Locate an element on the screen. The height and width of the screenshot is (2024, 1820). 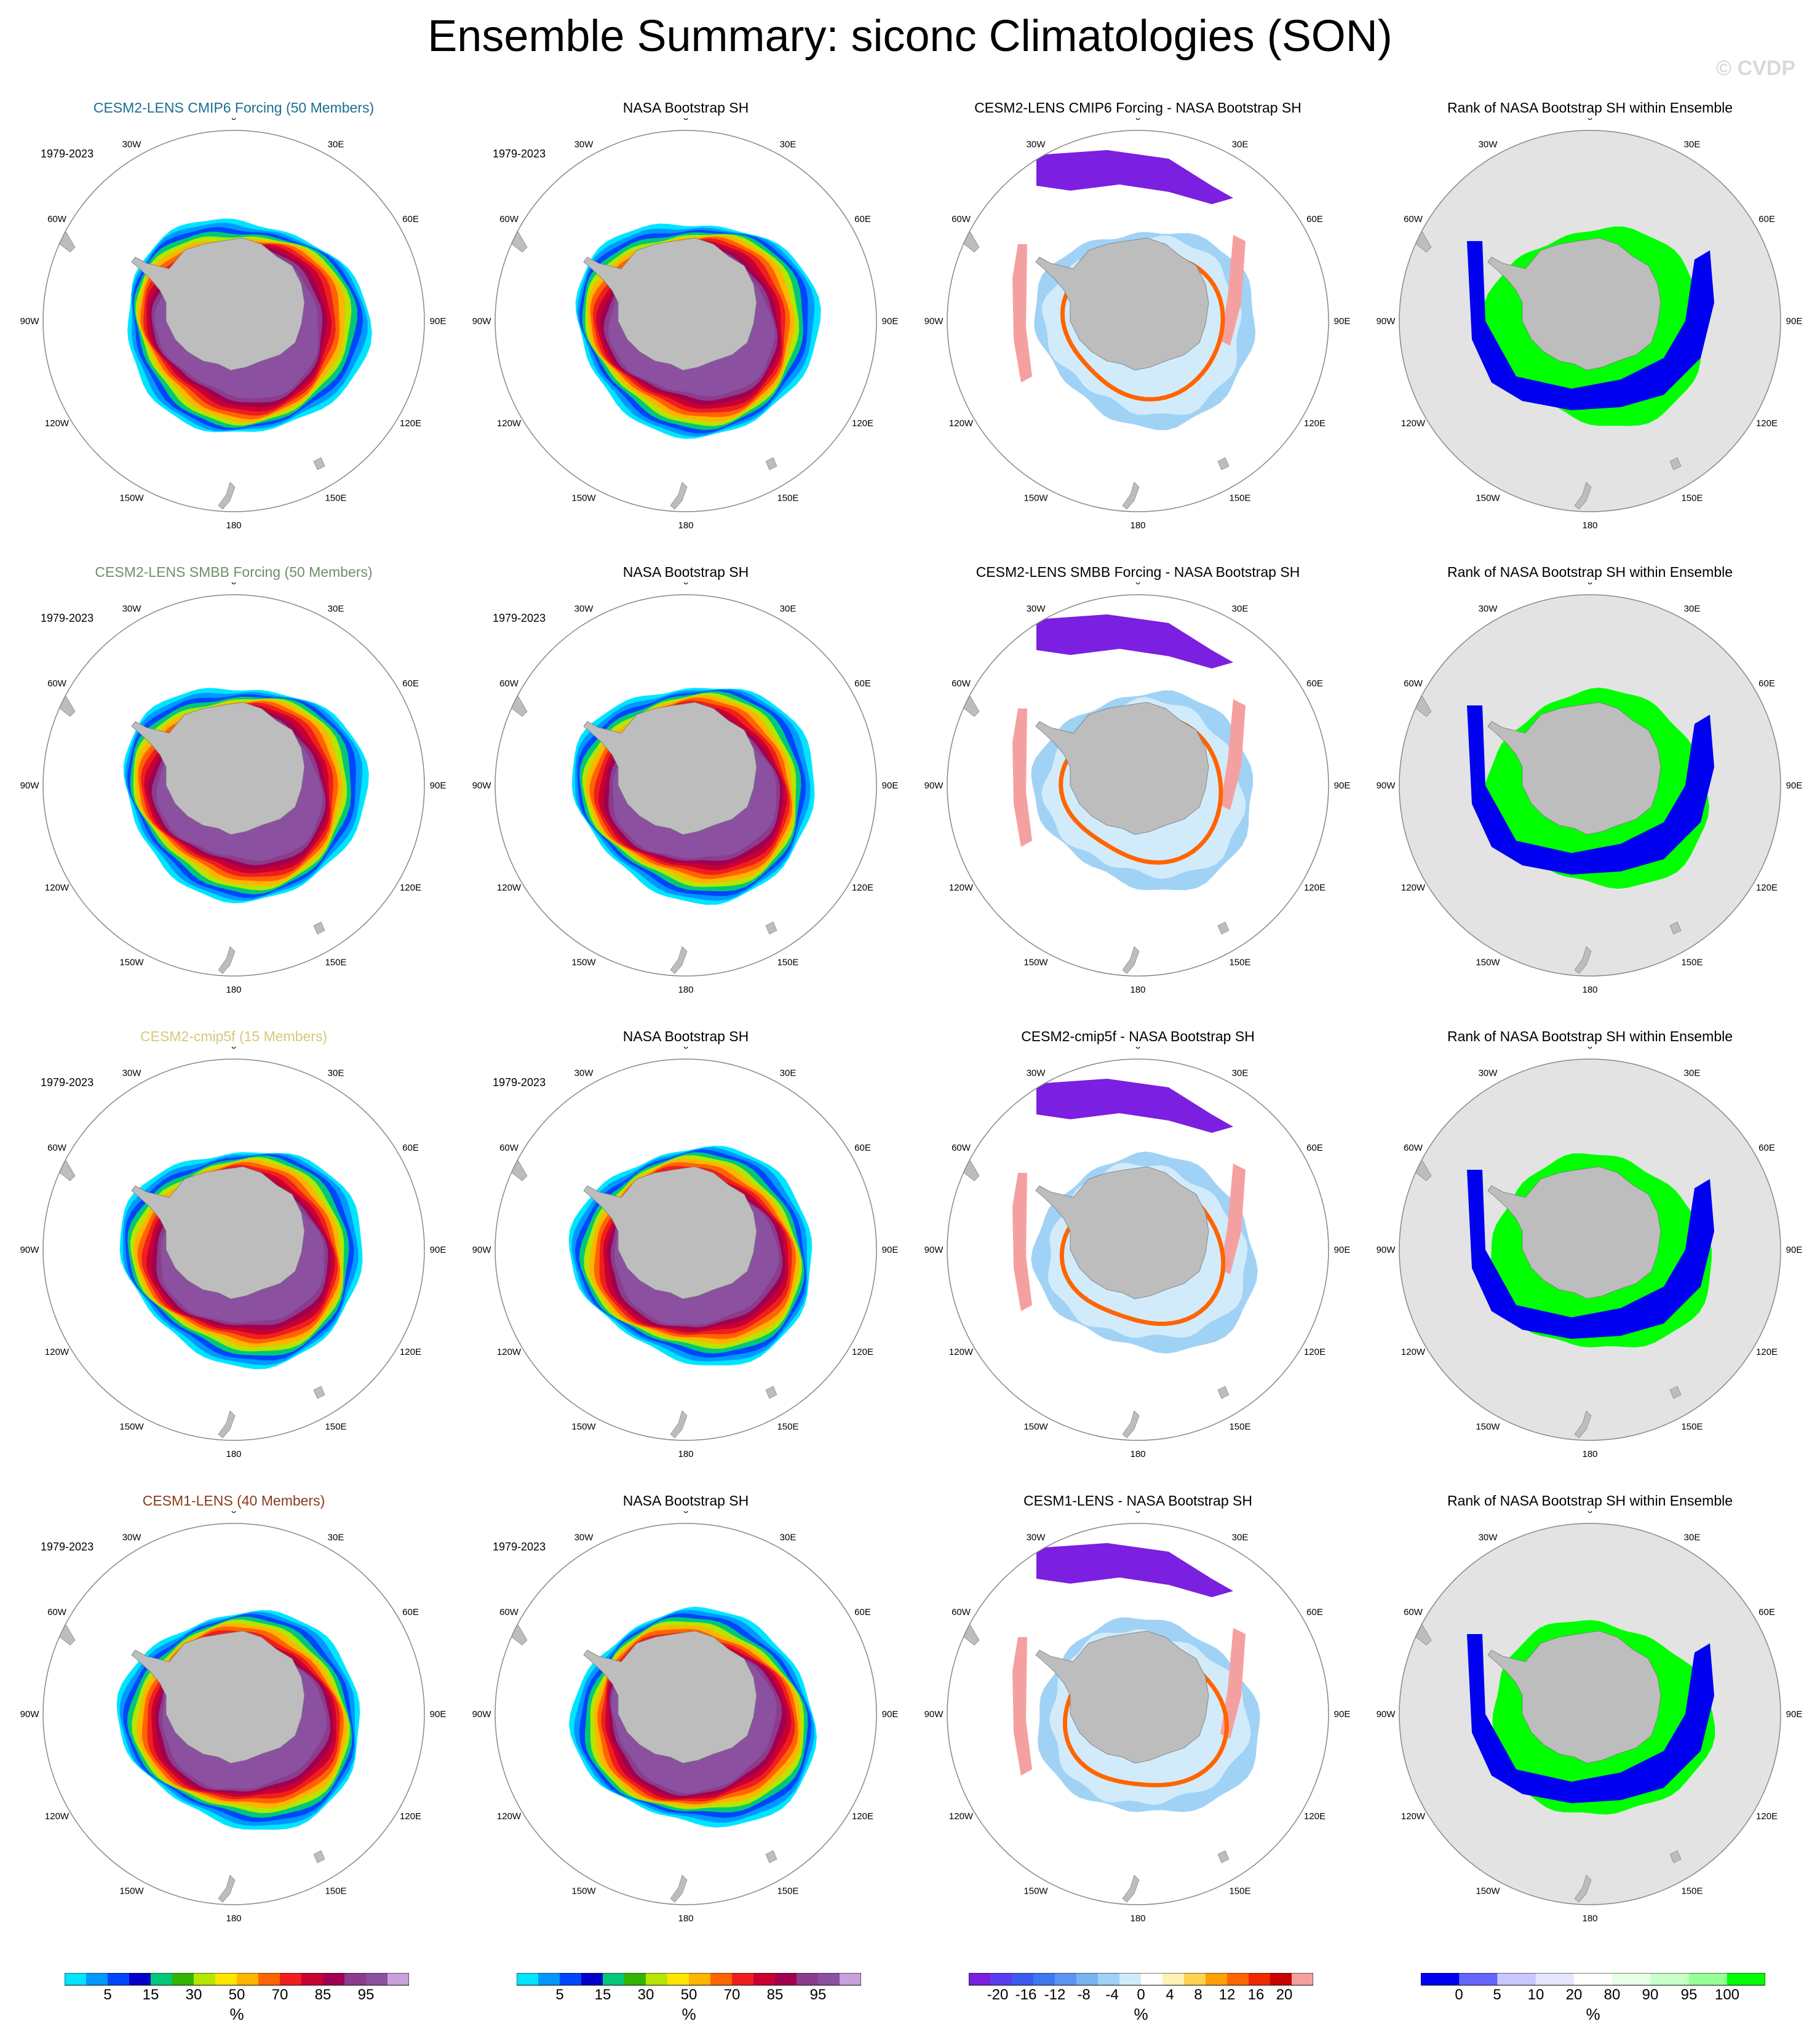
panel-title: CESM1-LENS (40 Members) is located at coordinates (233, 1501).